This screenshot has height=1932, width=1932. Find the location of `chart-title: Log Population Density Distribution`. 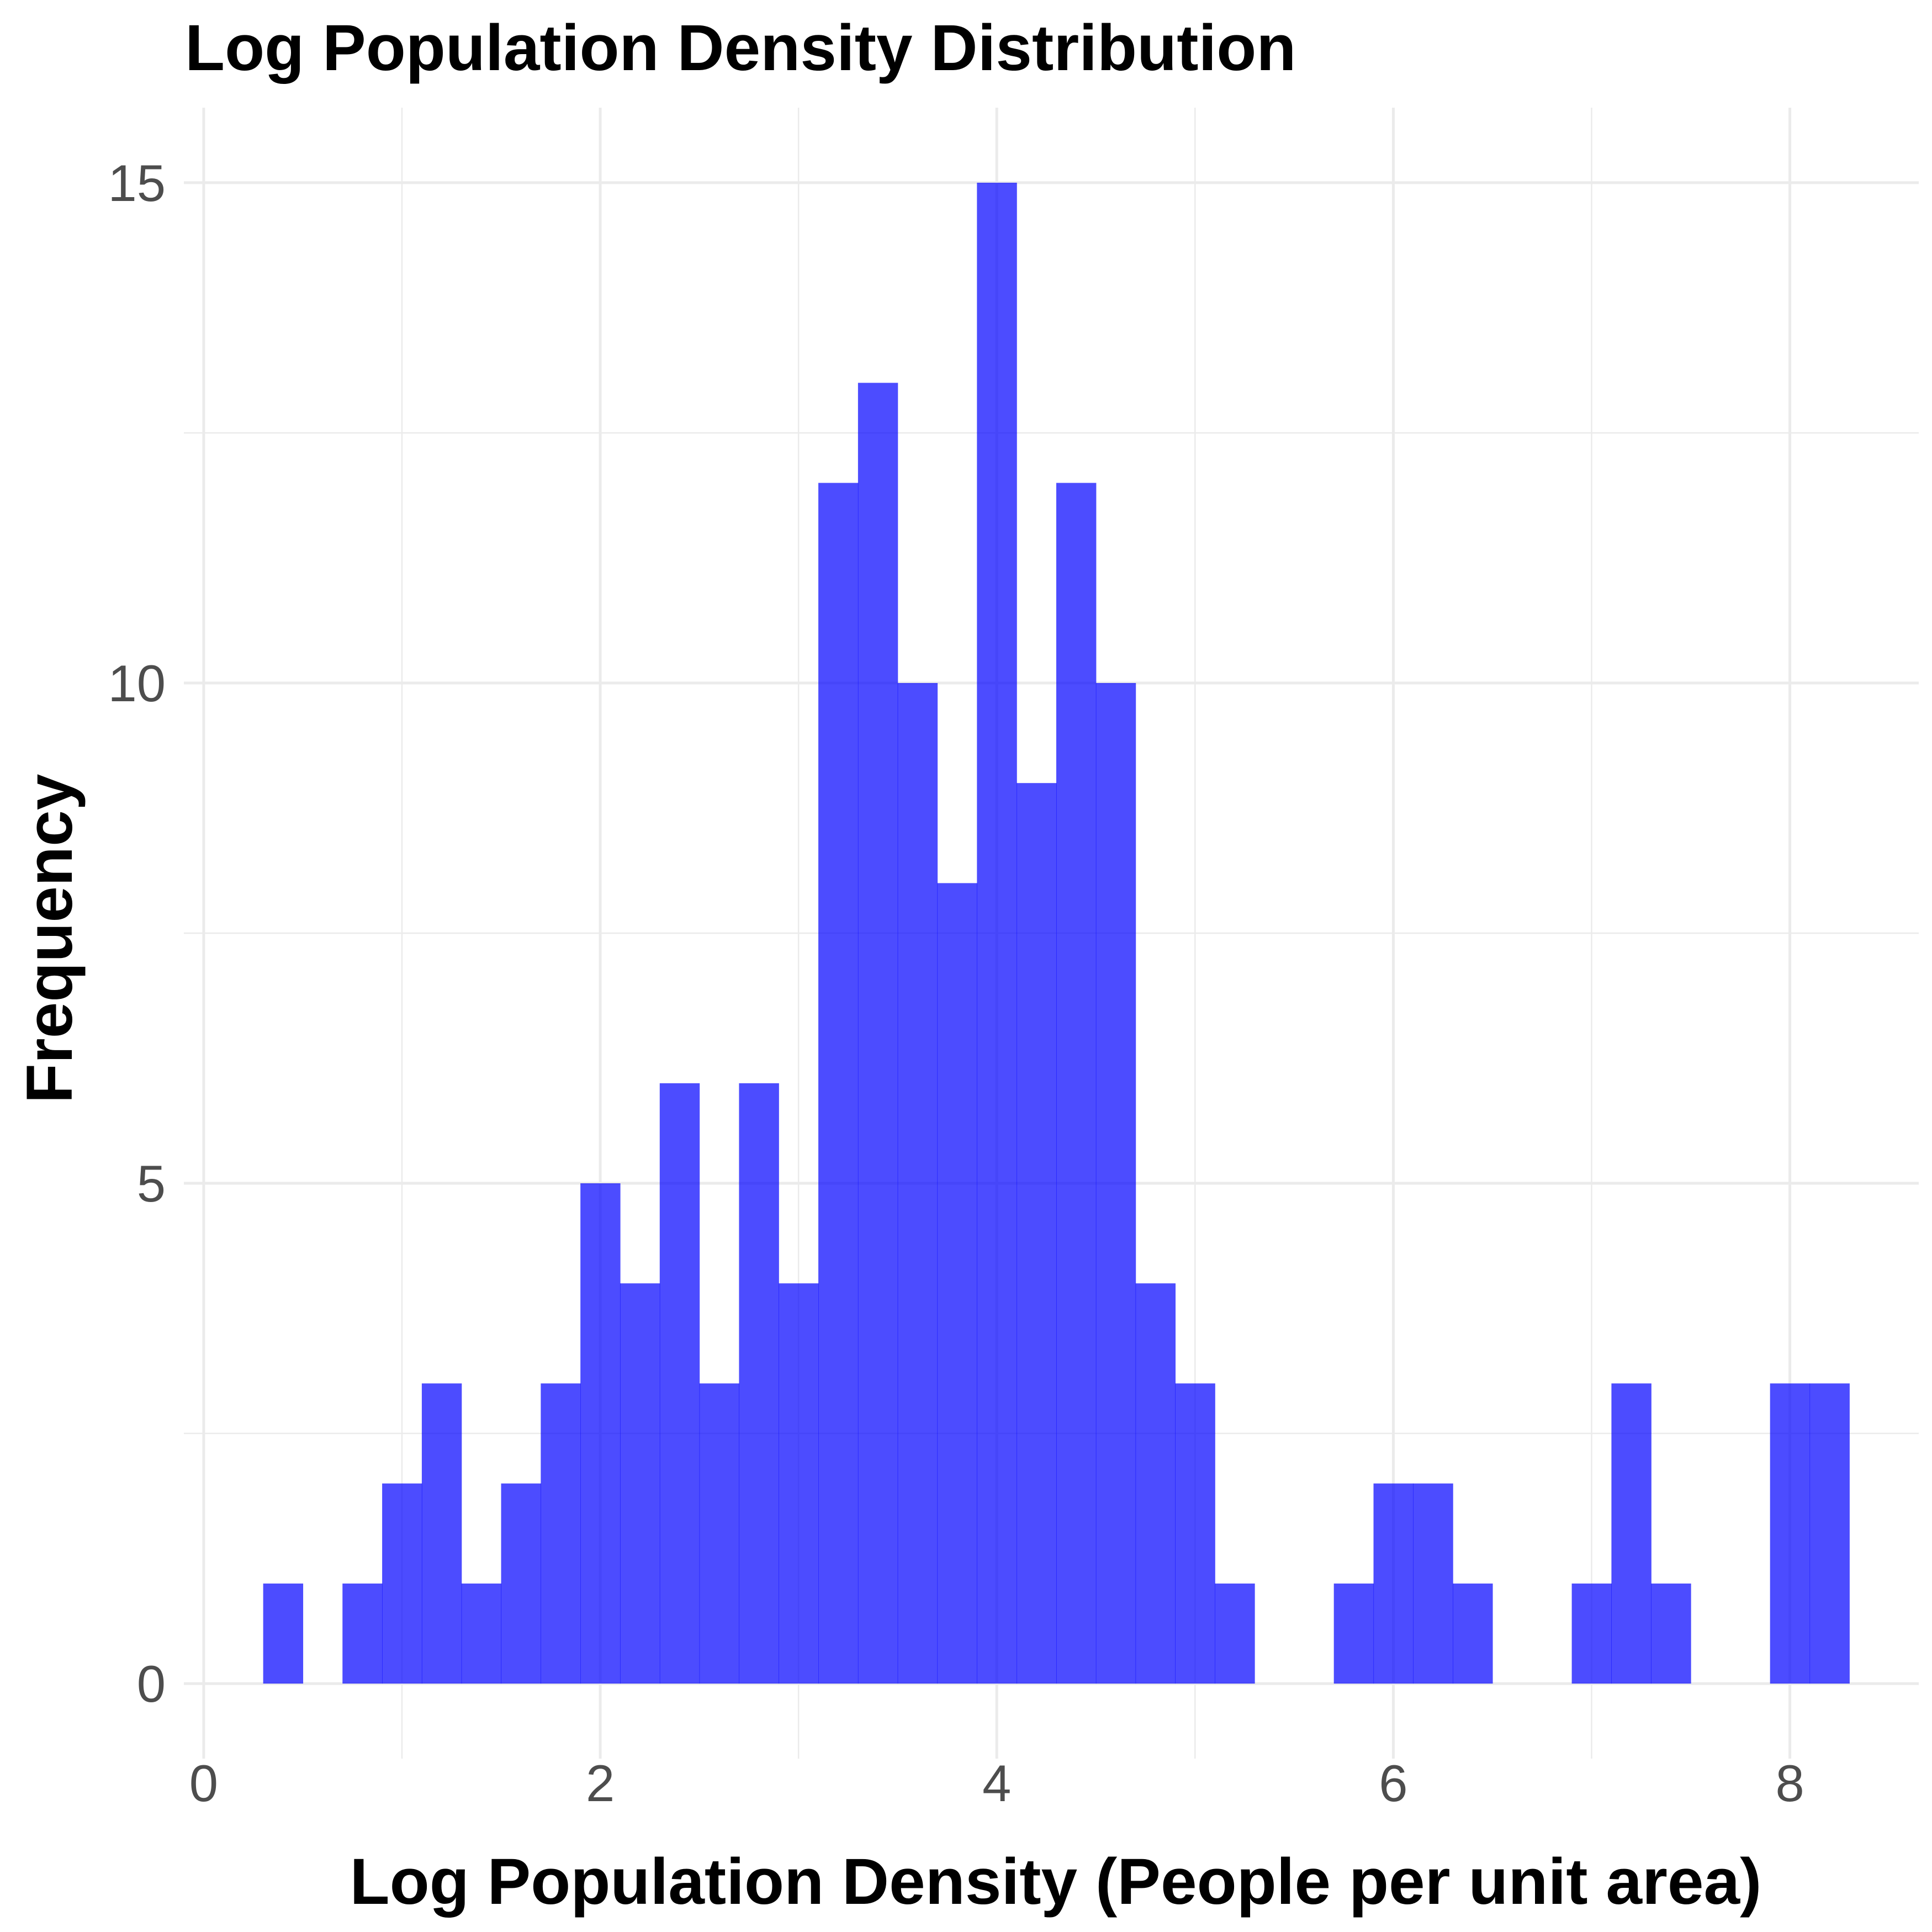

chart-title: Log Population Density Distribution is located at coordinates (740, 48).